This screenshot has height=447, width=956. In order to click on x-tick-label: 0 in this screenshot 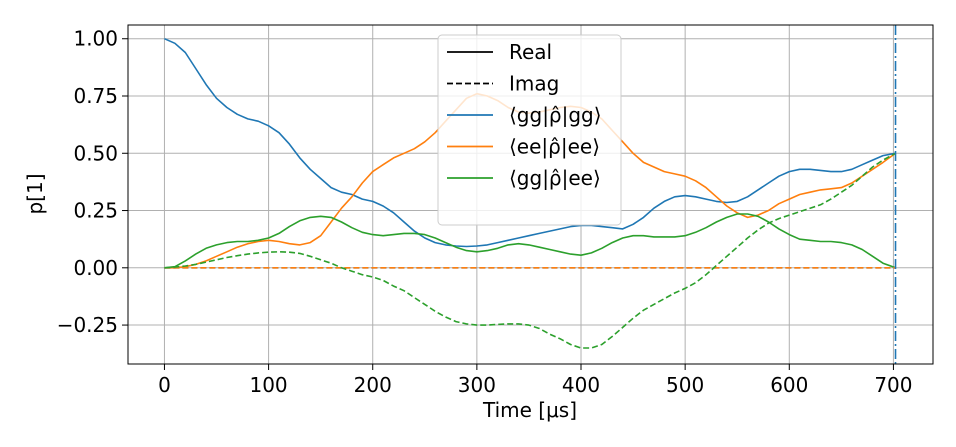, I will do `click(164, 385)`.